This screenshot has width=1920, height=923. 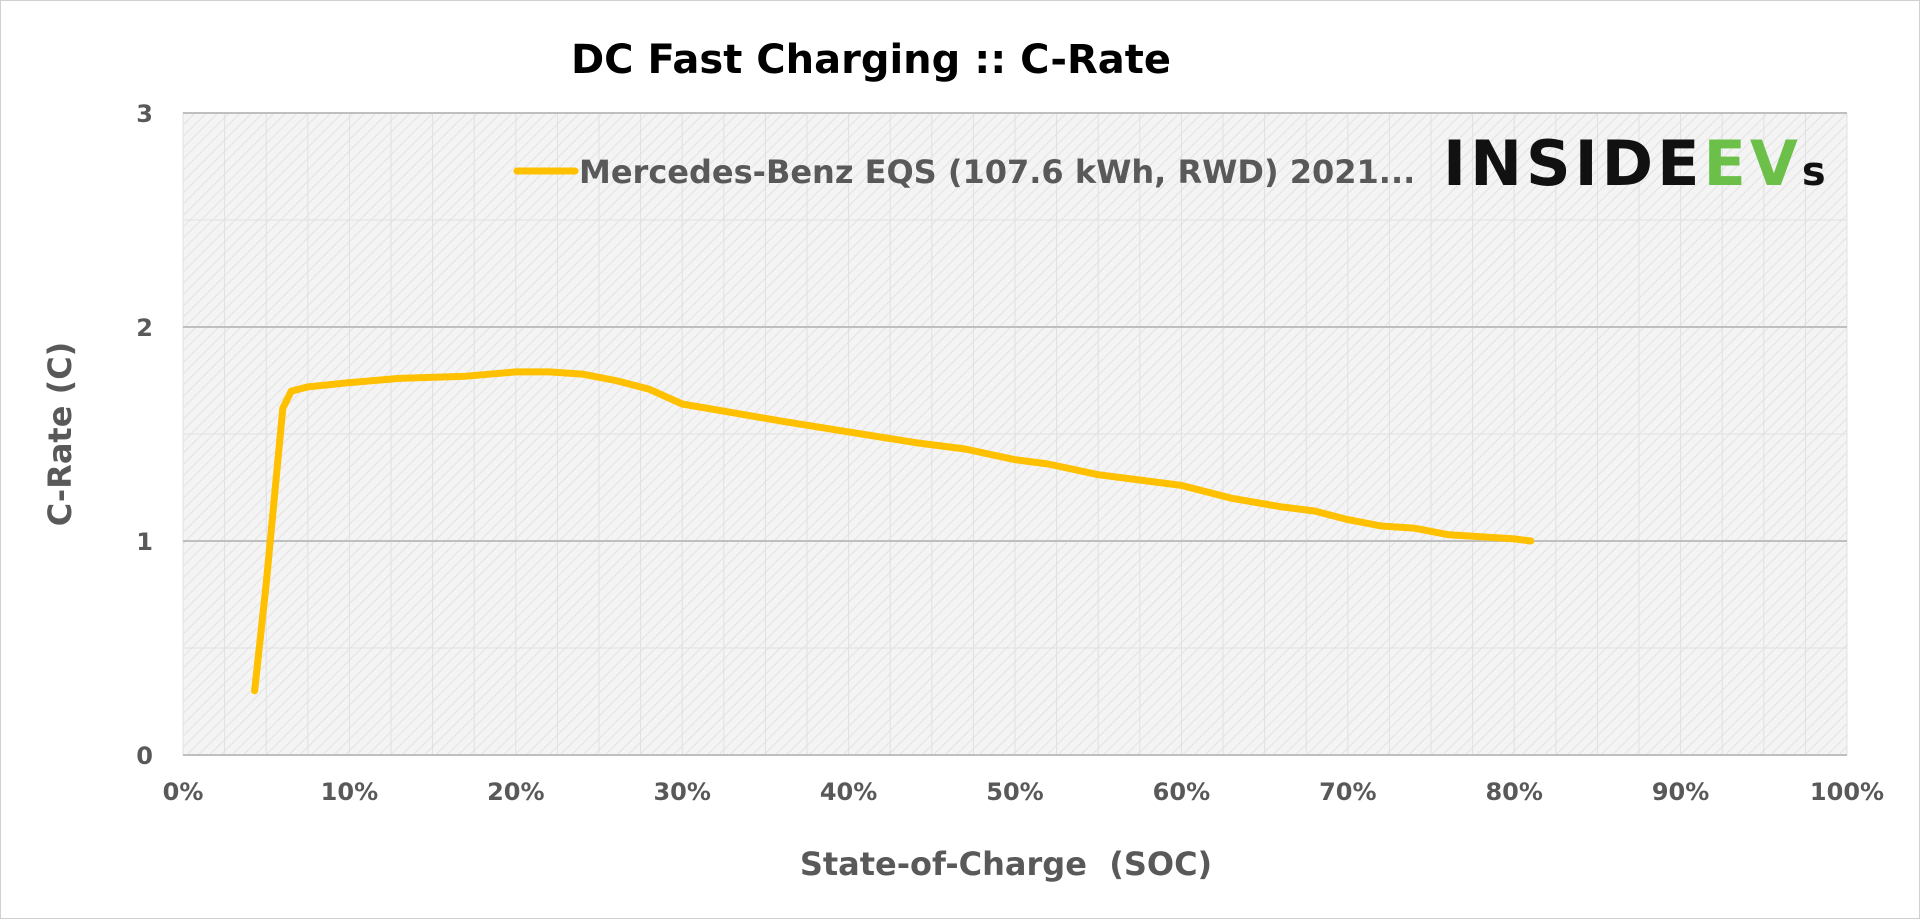 I want to click on logo-s: s, so click(x=1816, y=172).